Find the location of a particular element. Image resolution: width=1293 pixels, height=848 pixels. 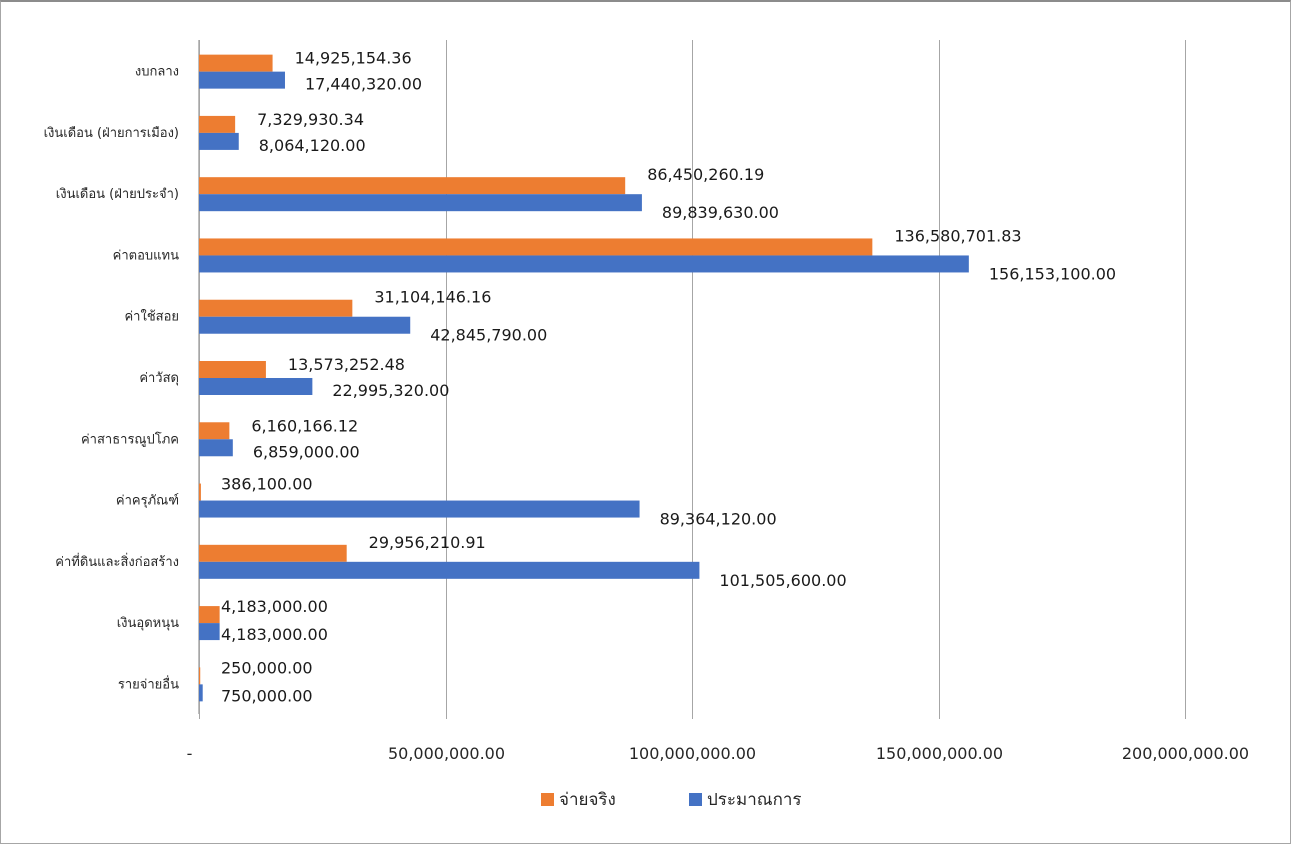

legend: จ่ายจริง ประมาณการ is located at coordinates (671, 800).